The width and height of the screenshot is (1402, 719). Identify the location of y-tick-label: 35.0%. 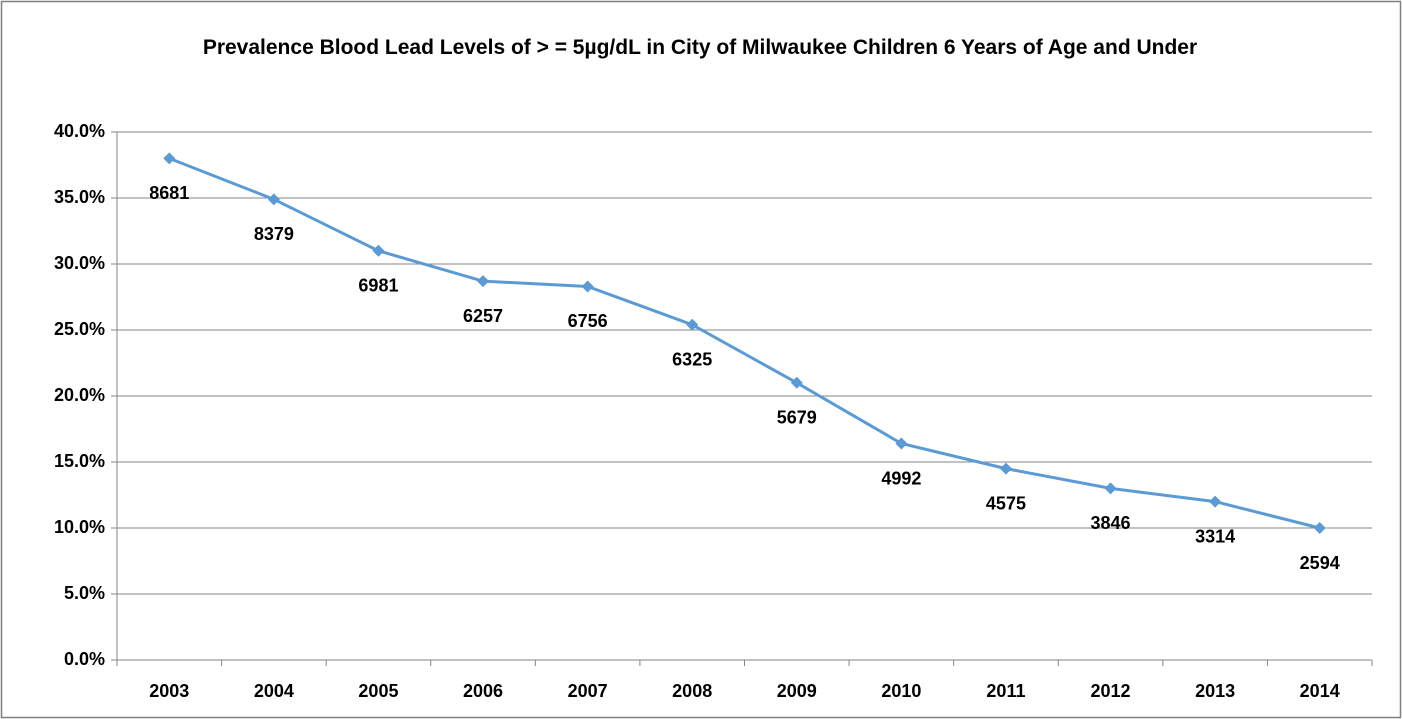
(79, 197).